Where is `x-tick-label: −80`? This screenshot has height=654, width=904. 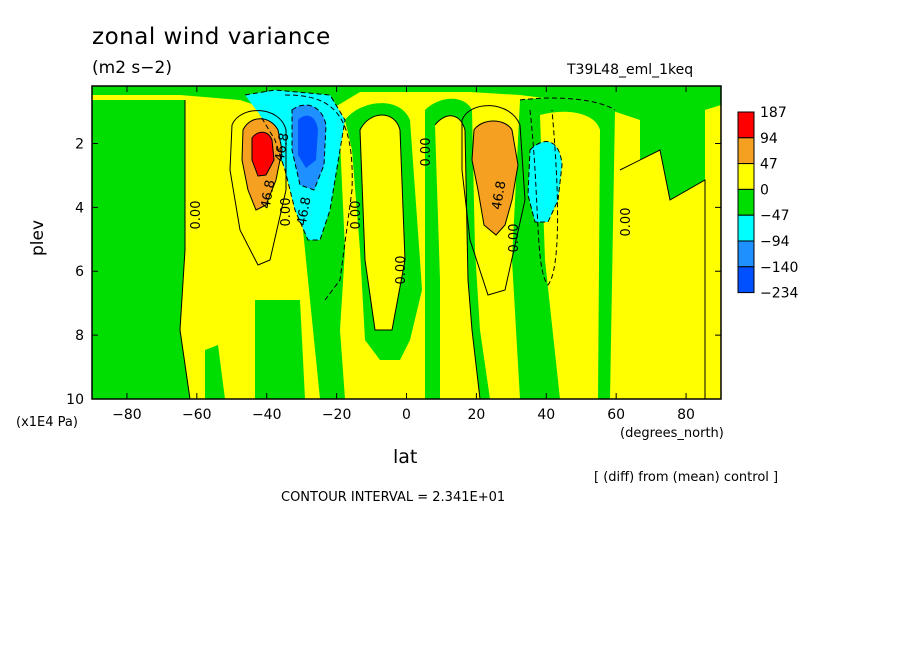 x-tick-label: −80 is located at coordinates (127, 415).